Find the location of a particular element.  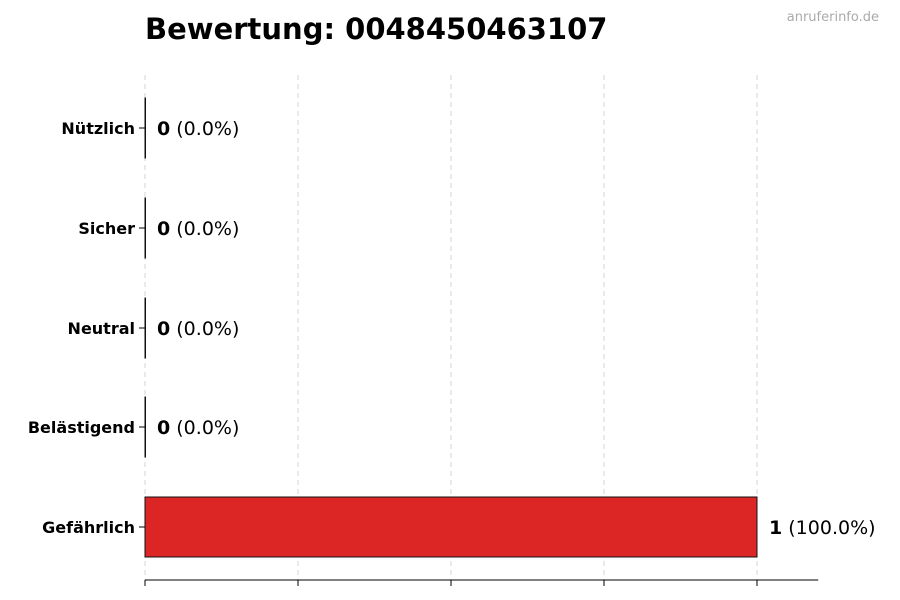

y-tick-label: Belästigend is located at coordinates (81, 427).